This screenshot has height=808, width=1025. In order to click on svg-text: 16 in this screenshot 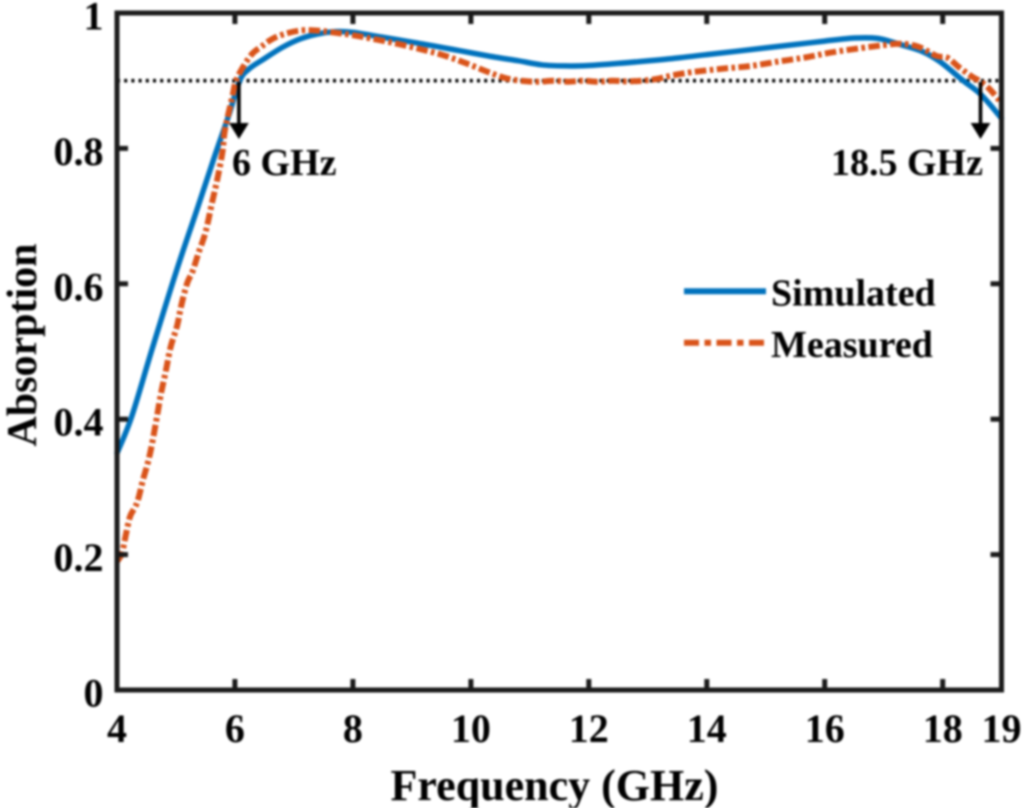, I will do `click(825, 728)`.